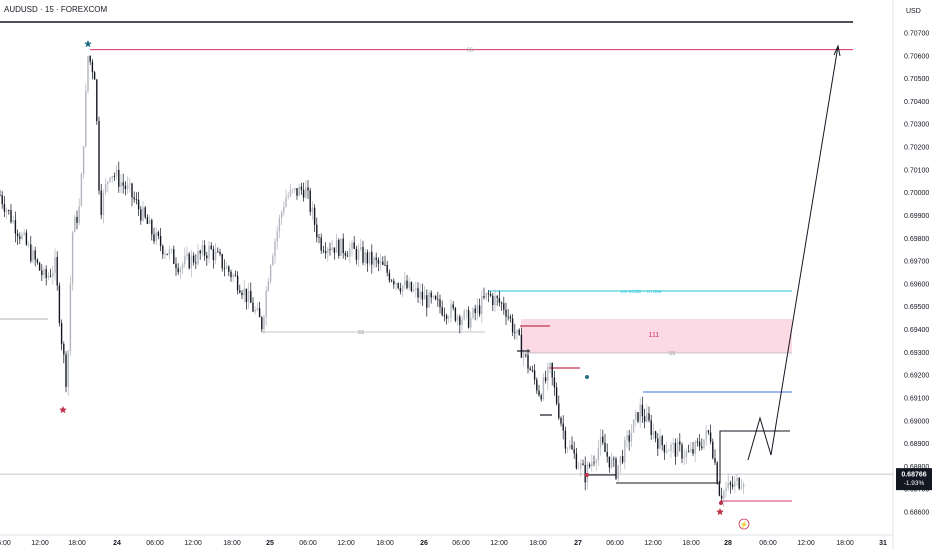 Image resolution: width=932 pixels, height=550 pixels. I want to click on y-tick-label: 0.69400, so click(916, 330).